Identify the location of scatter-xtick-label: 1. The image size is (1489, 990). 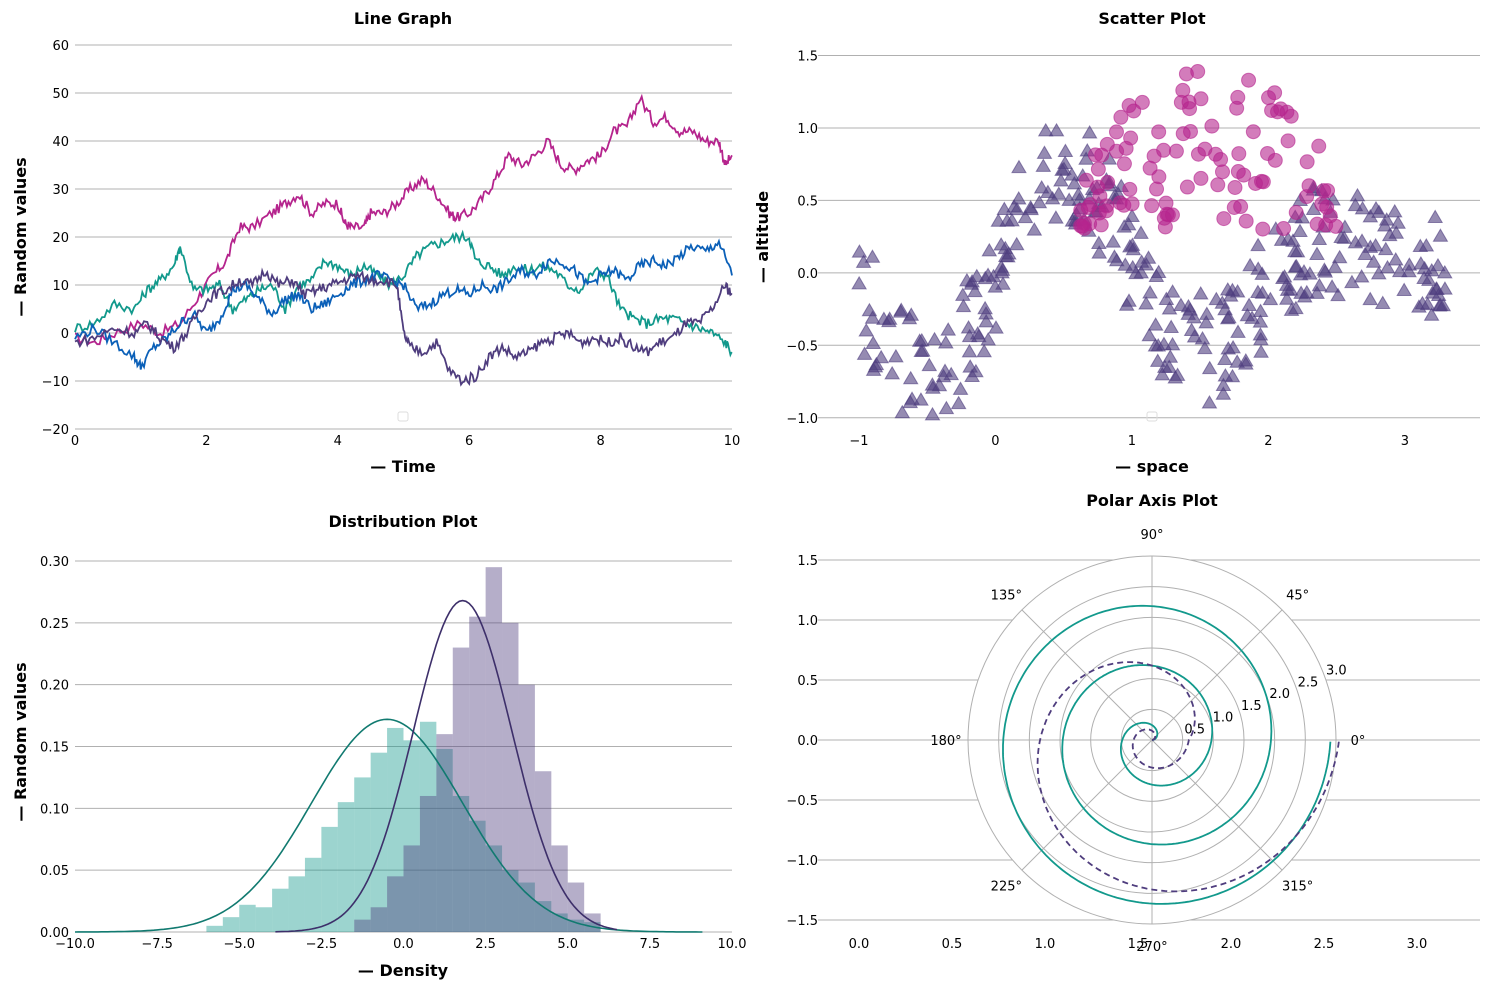
(1132, 441).